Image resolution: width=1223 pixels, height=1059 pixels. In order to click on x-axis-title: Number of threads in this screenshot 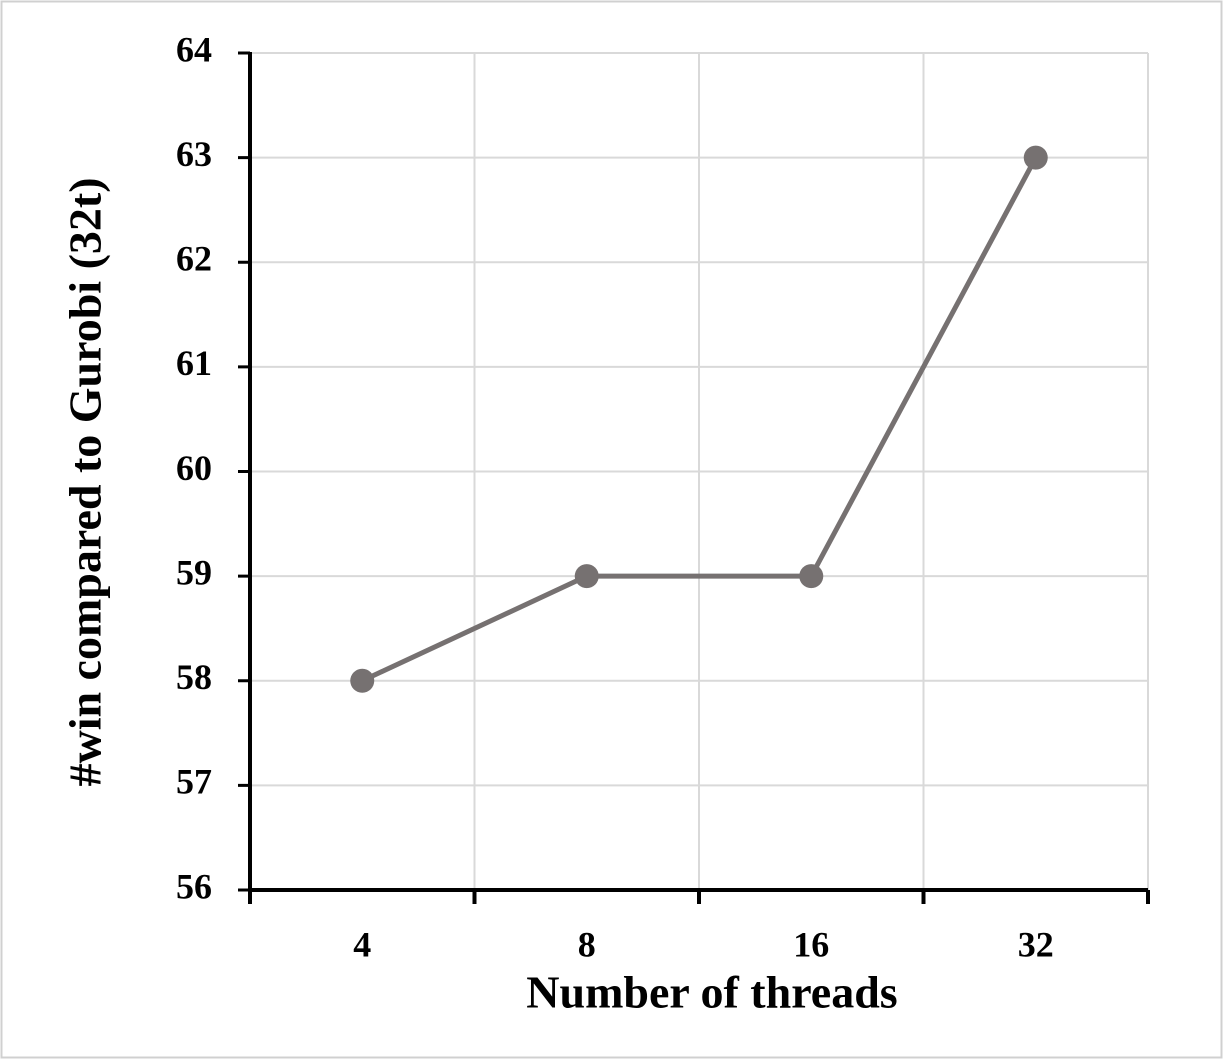, I will do `click(711, 992)`.